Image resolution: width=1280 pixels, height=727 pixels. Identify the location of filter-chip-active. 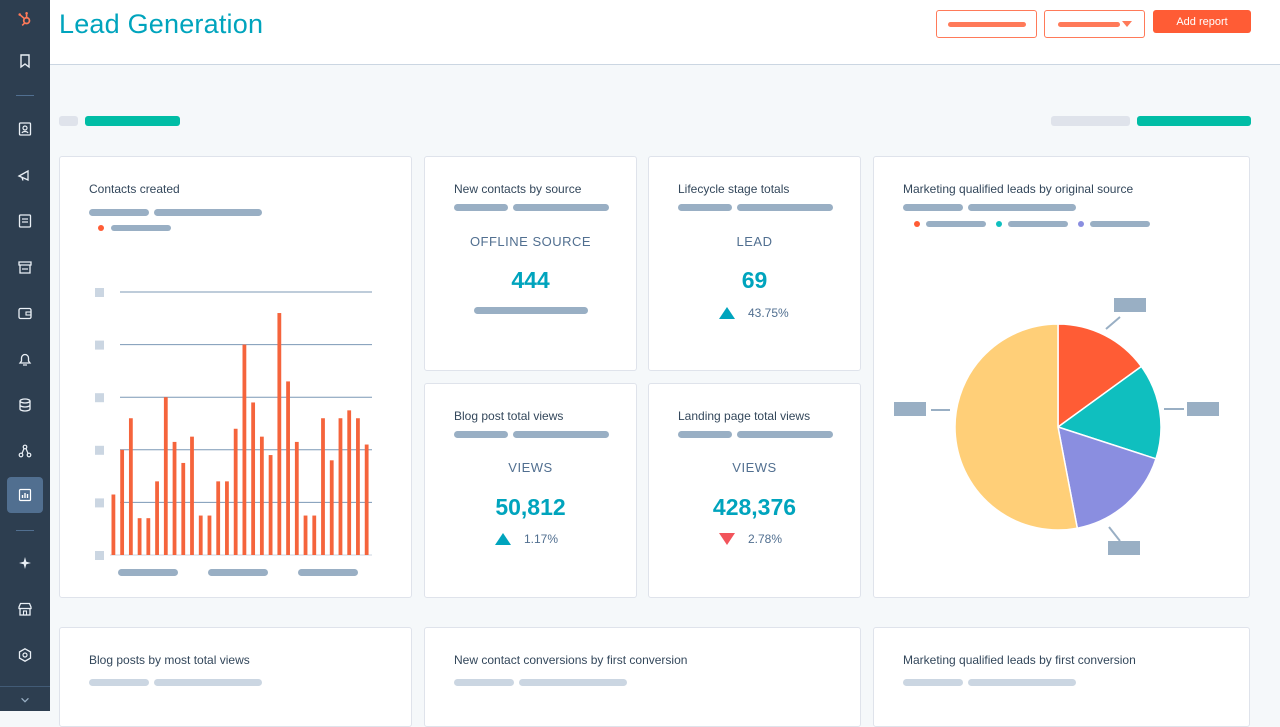
(132, 121).